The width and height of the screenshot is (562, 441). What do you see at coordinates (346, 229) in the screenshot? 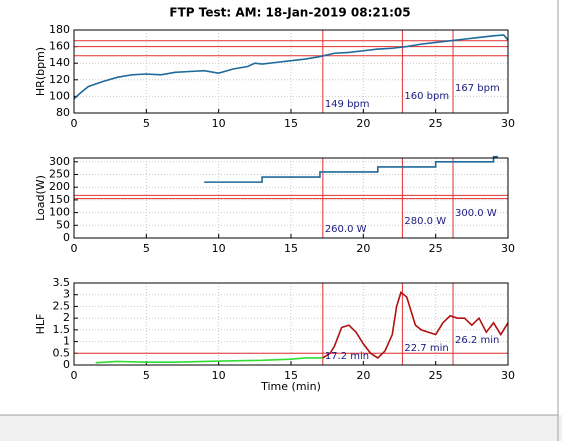
I see `annotation: 260.0 W` at bounding box center [346, 229].